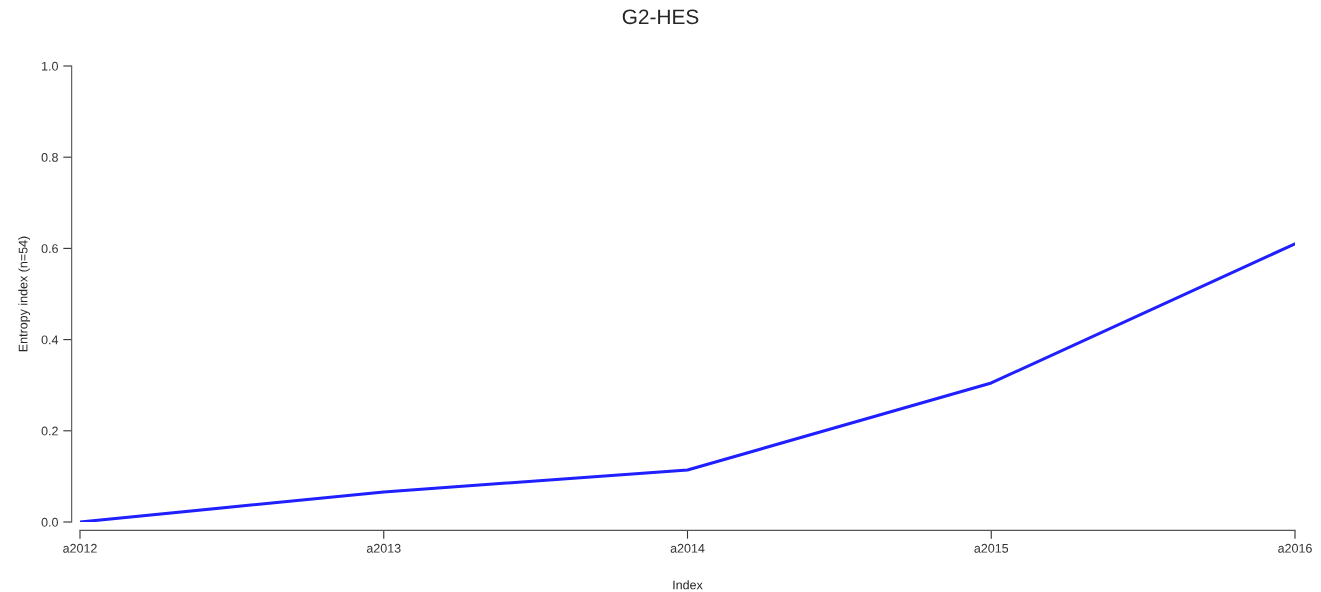 This screenshot has height=592, width=1321. I want to click on x-tick-label: a2016, so click(1295, 548).